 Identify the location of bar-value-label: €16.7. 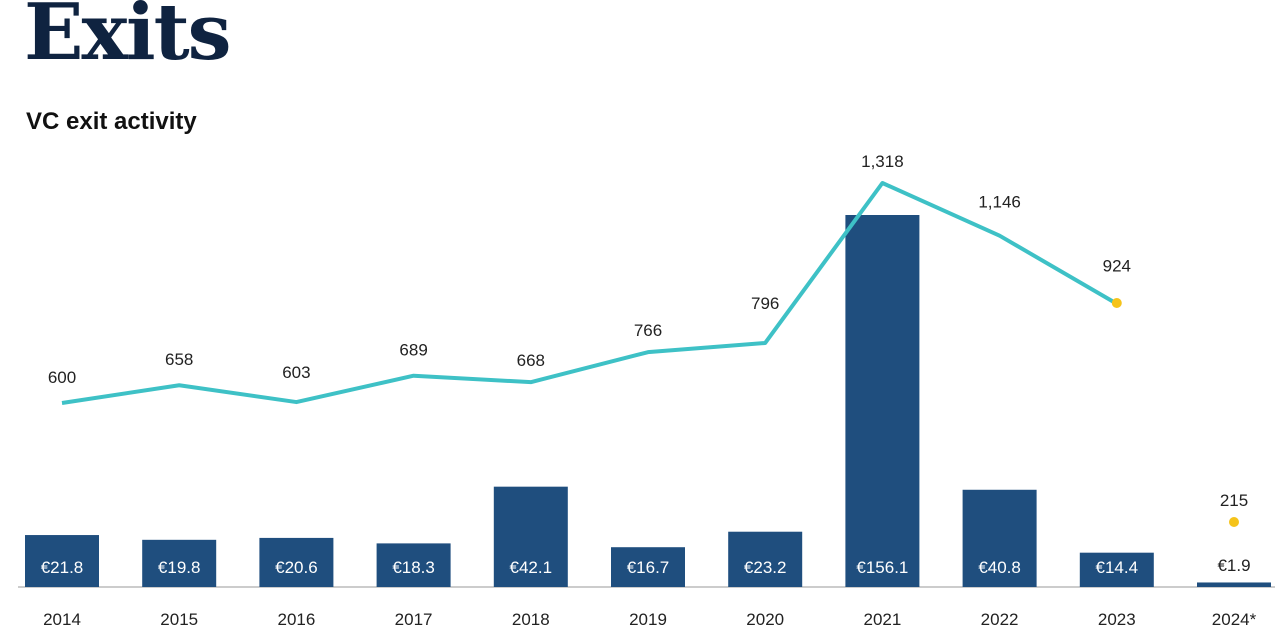
(648, 567).